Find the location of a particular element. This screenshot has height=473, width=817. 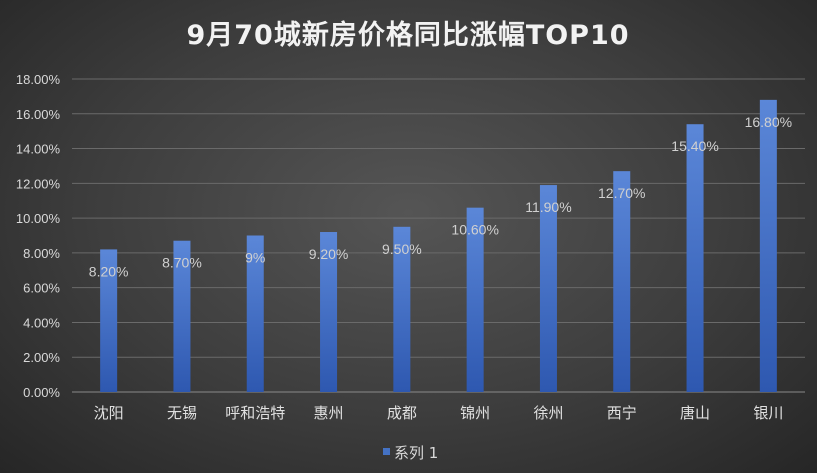

data-label: 8.20% is located at coordinates (109, 271).